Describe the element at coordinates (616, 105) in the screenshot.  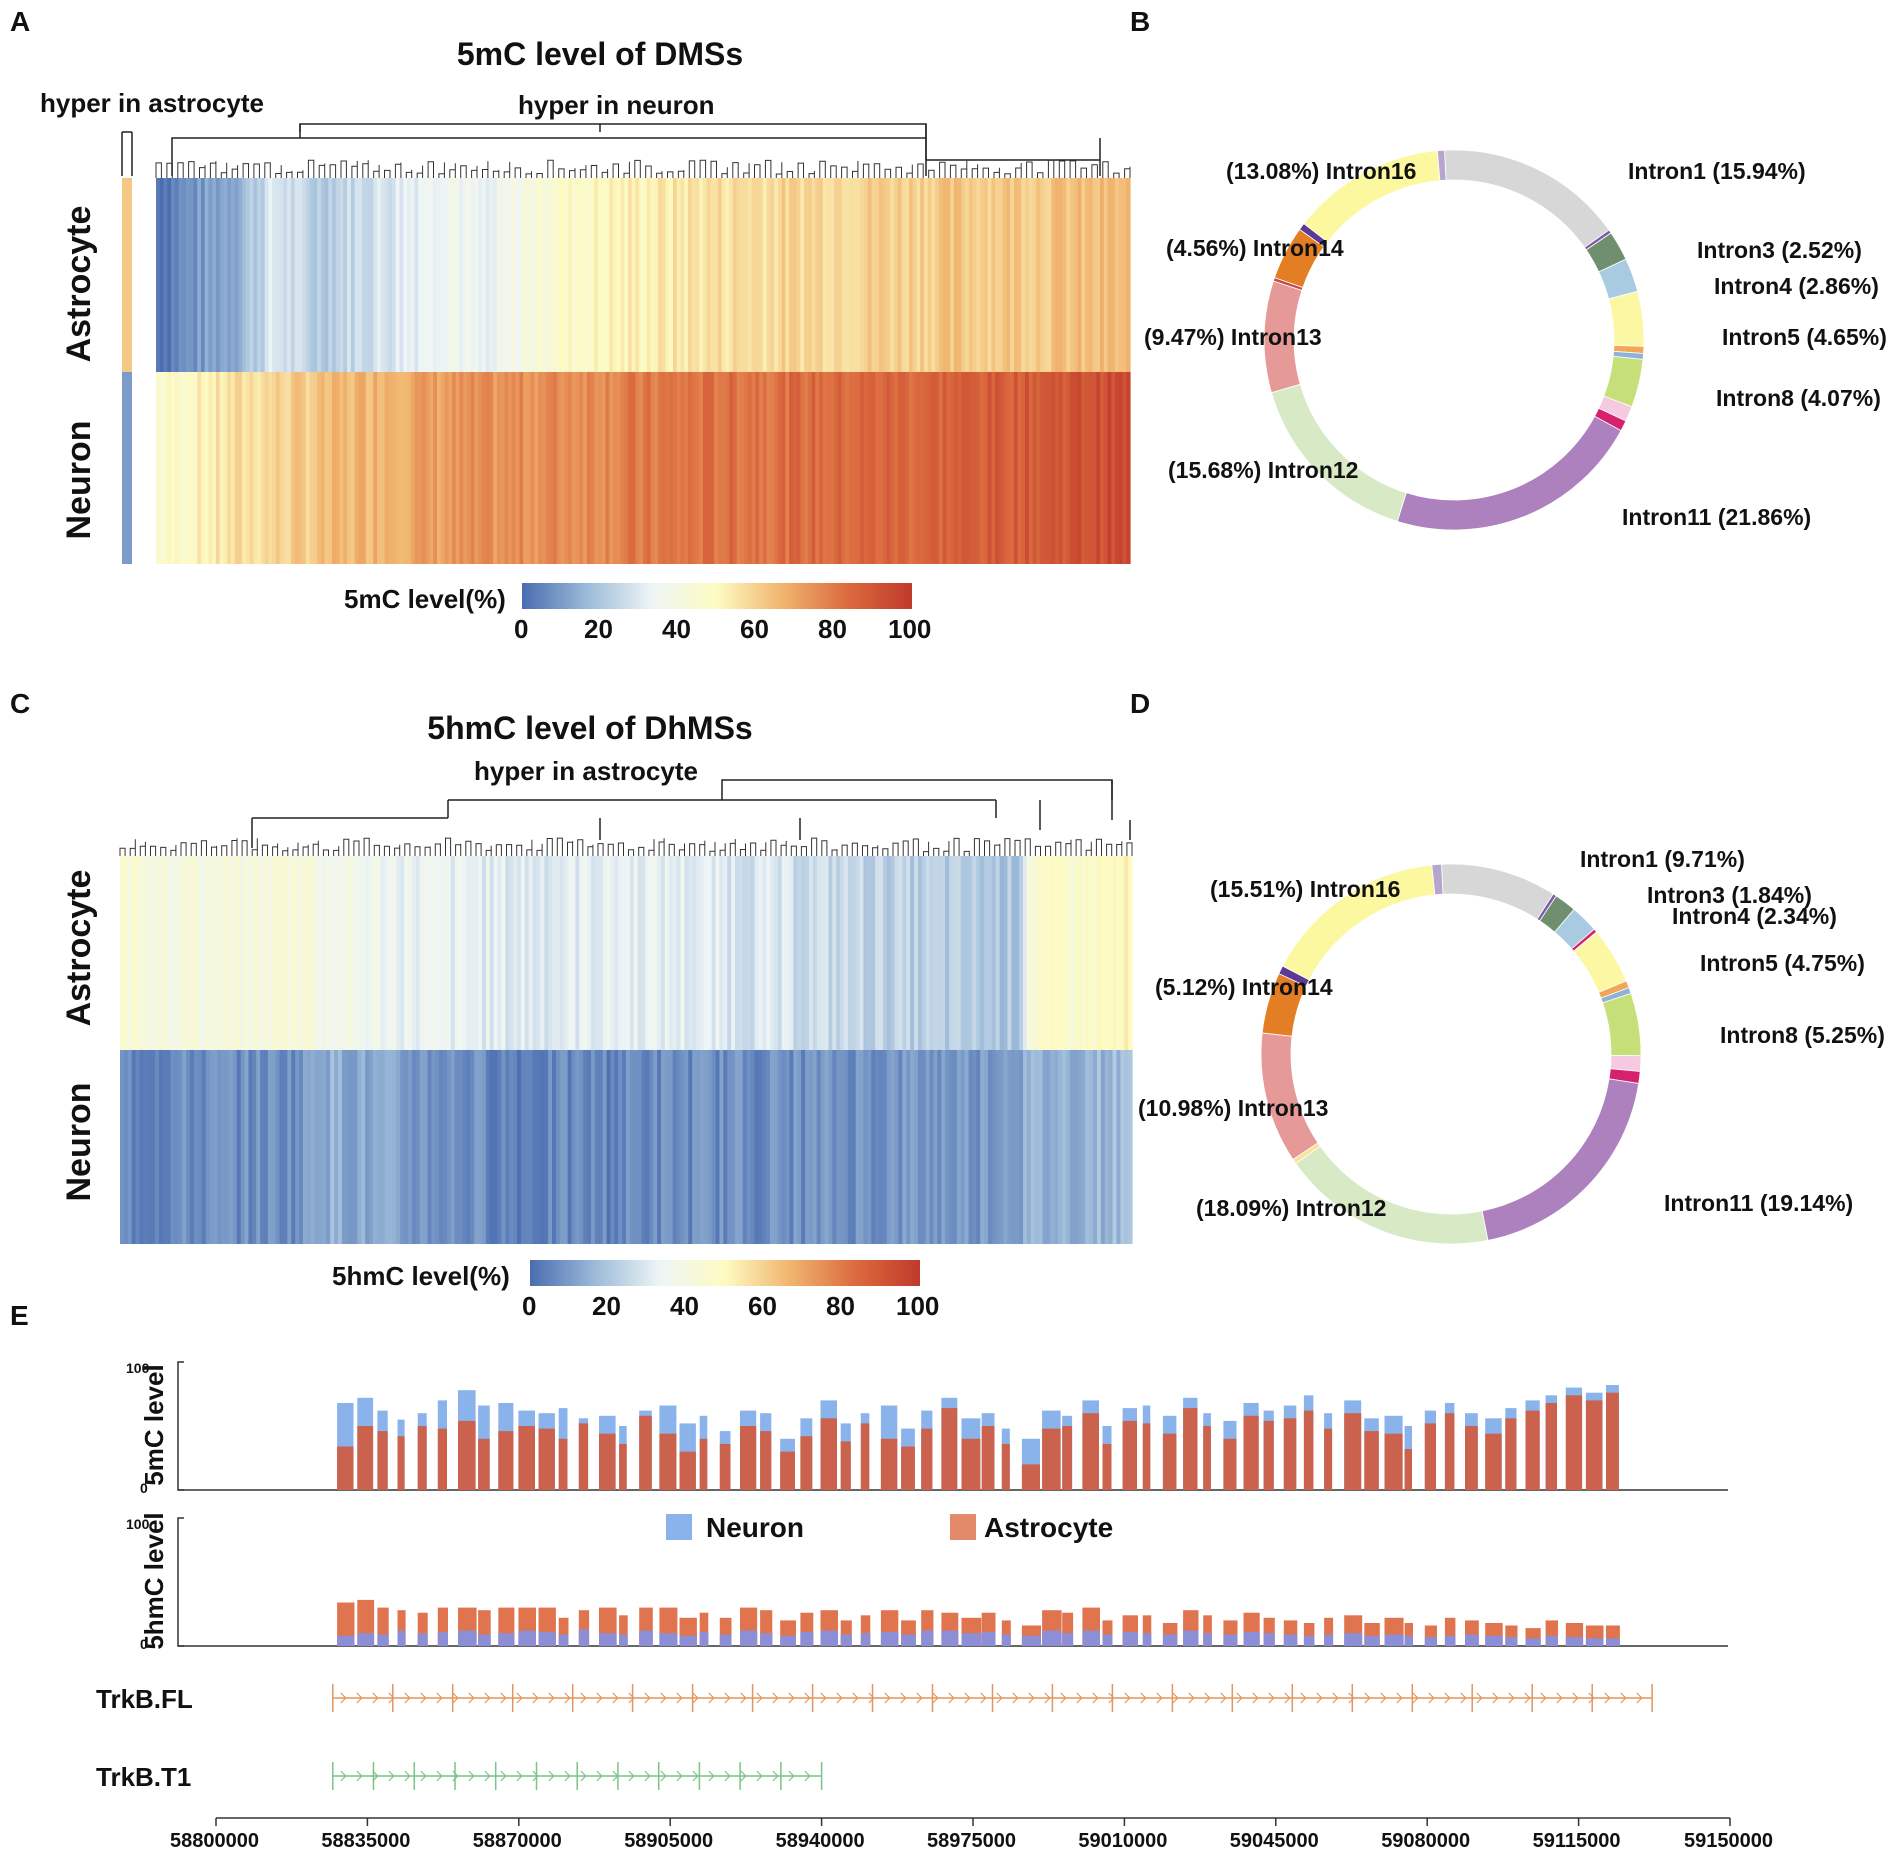
I see `group-label-hyper-neuron: hyper in neuron` at that location.